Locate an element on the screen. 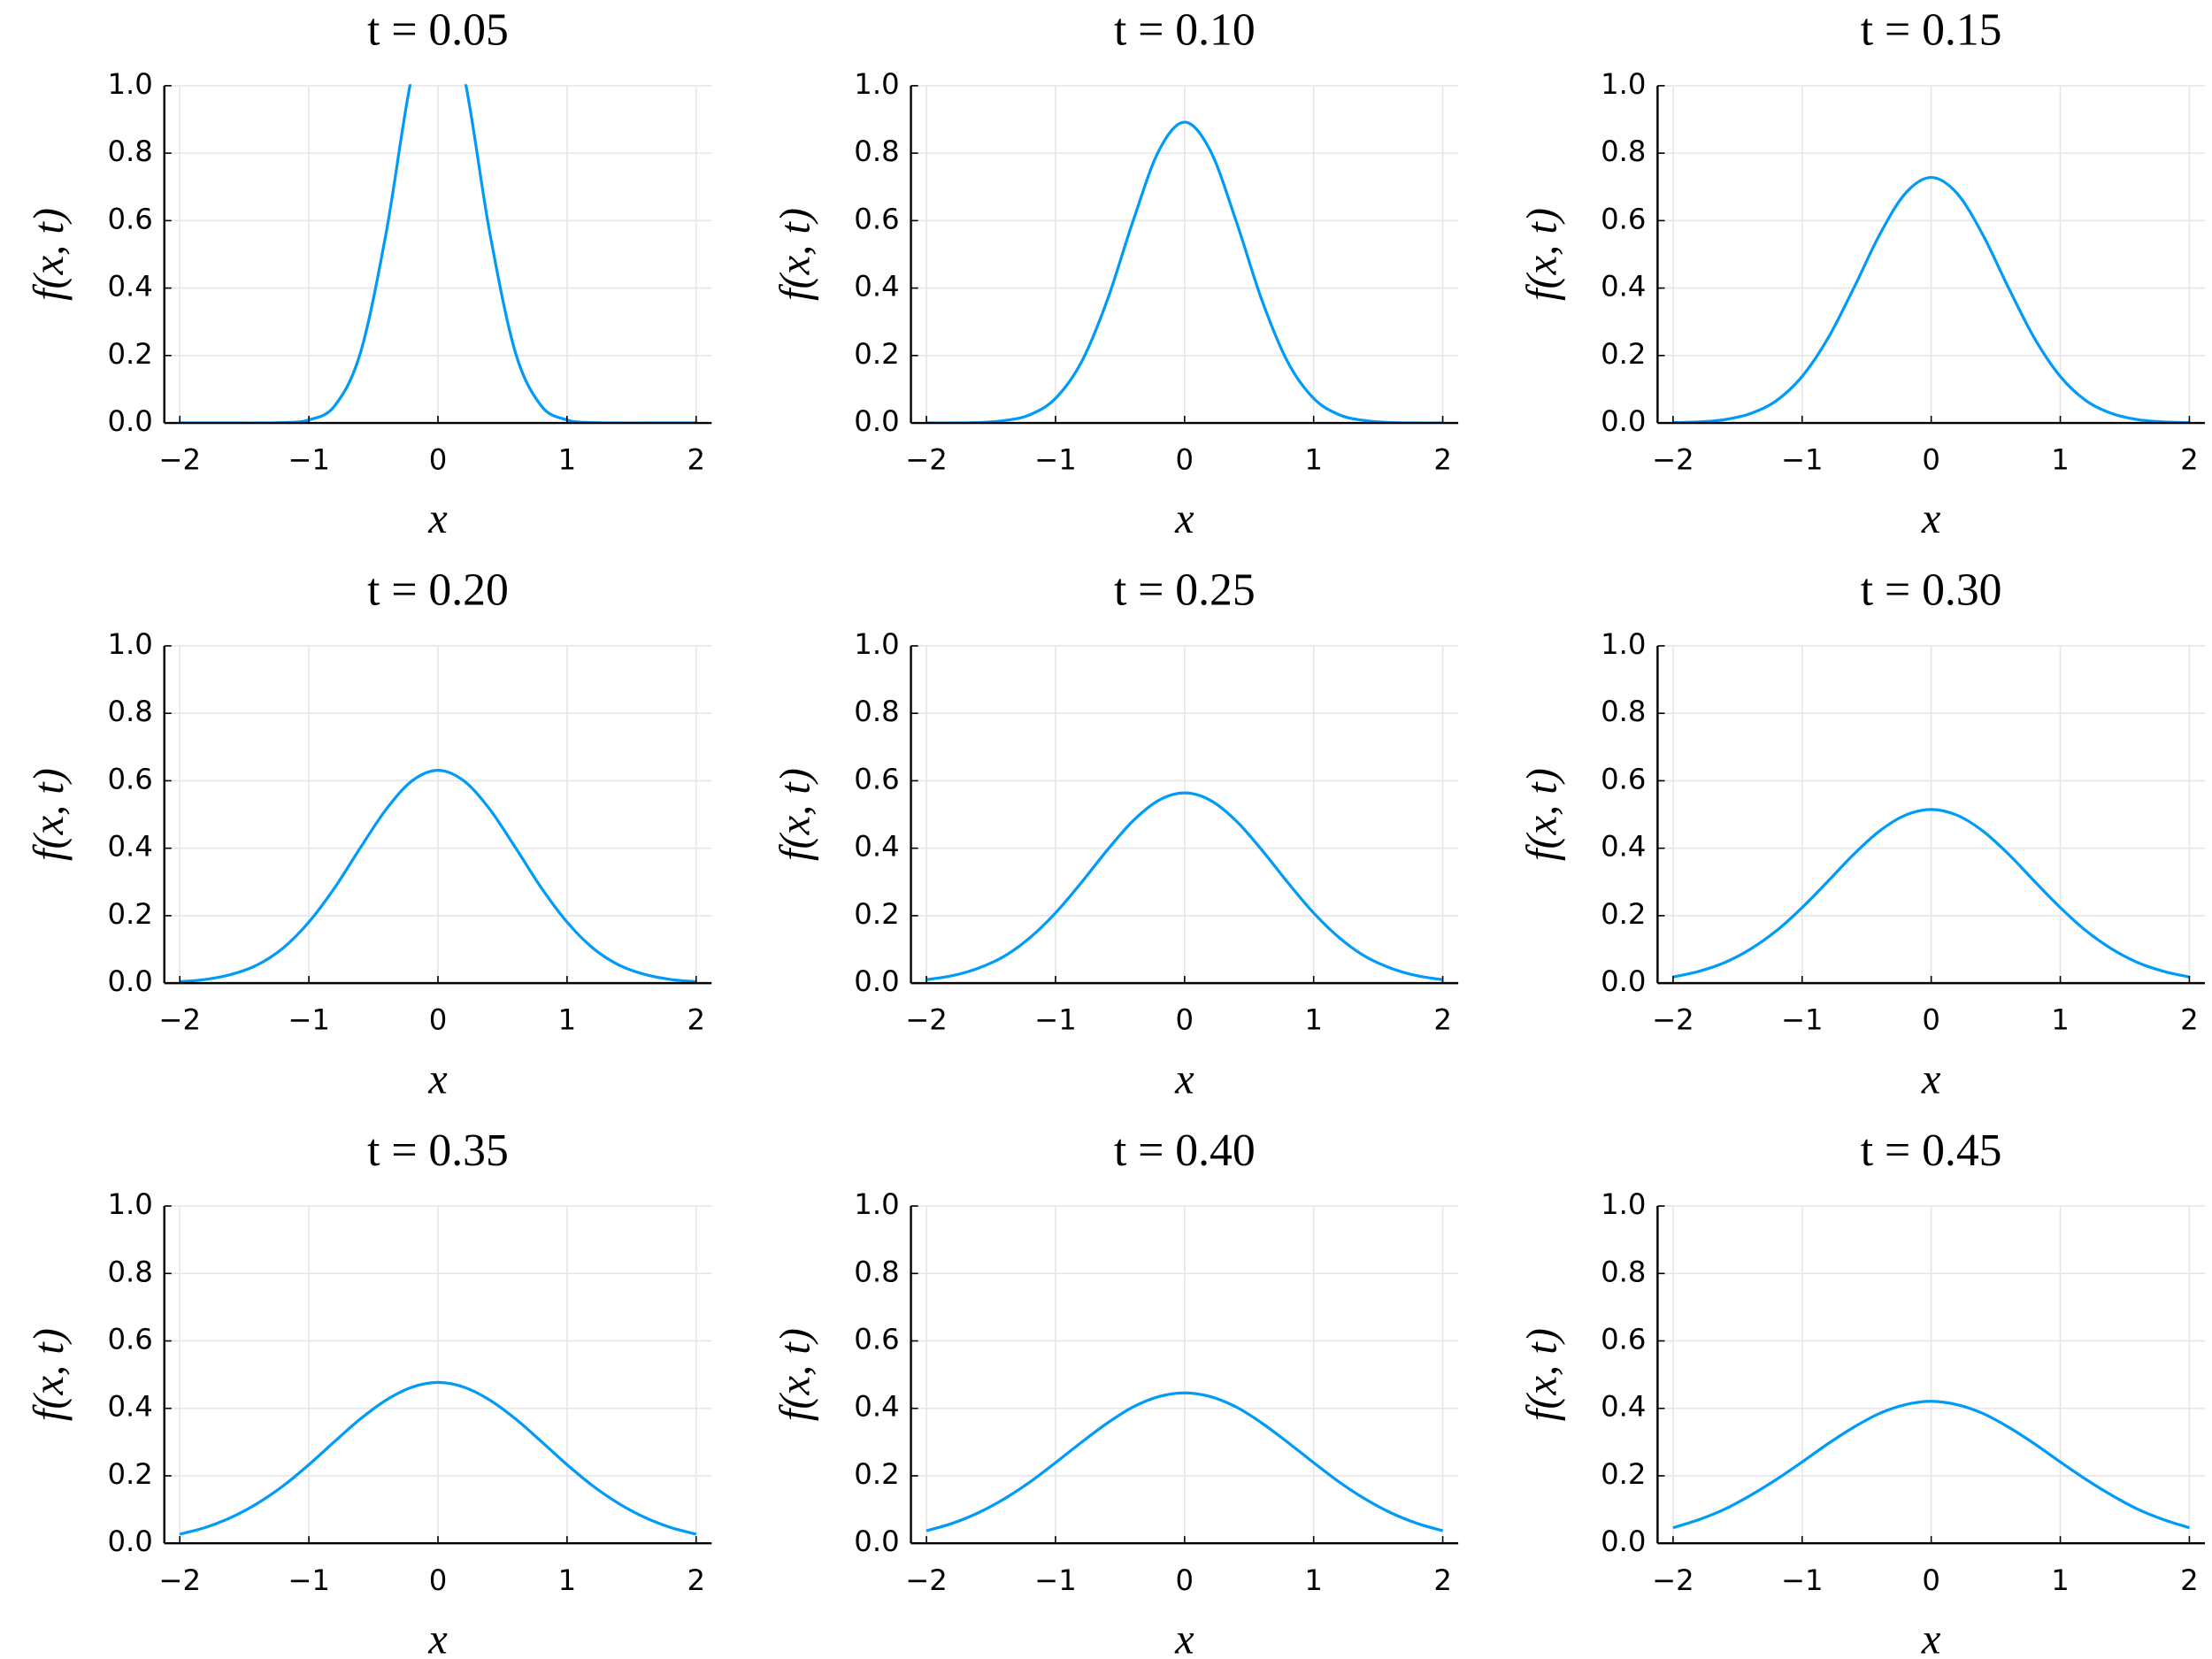 The image size is (2212, 1659). chart-title: t = 0.25 is located at coordinates (1185, 591).